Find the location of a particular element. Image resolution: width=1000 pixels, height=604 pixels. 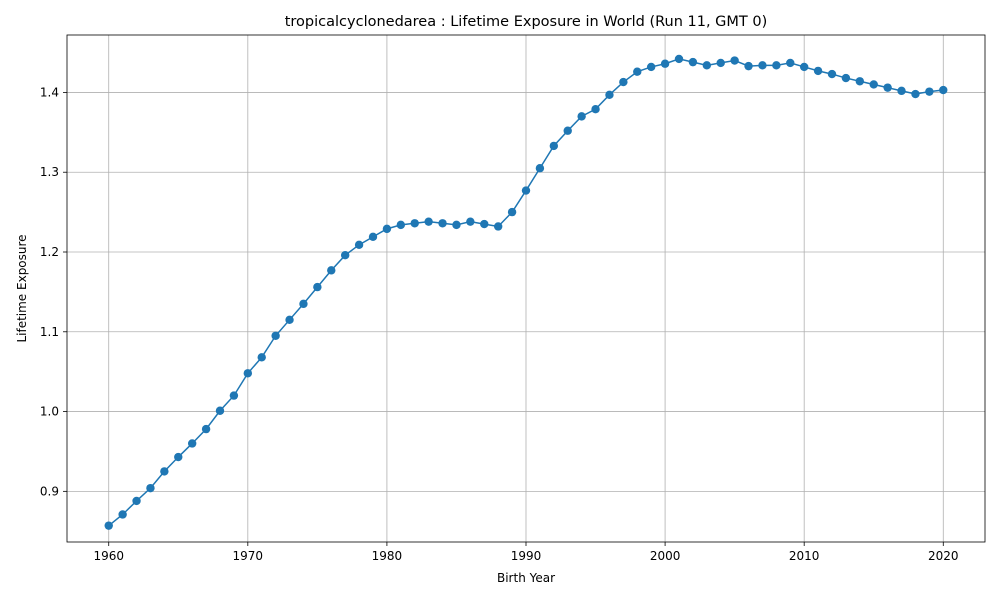

x-axis-title: Birth Year is located at coordinates (526, 578).